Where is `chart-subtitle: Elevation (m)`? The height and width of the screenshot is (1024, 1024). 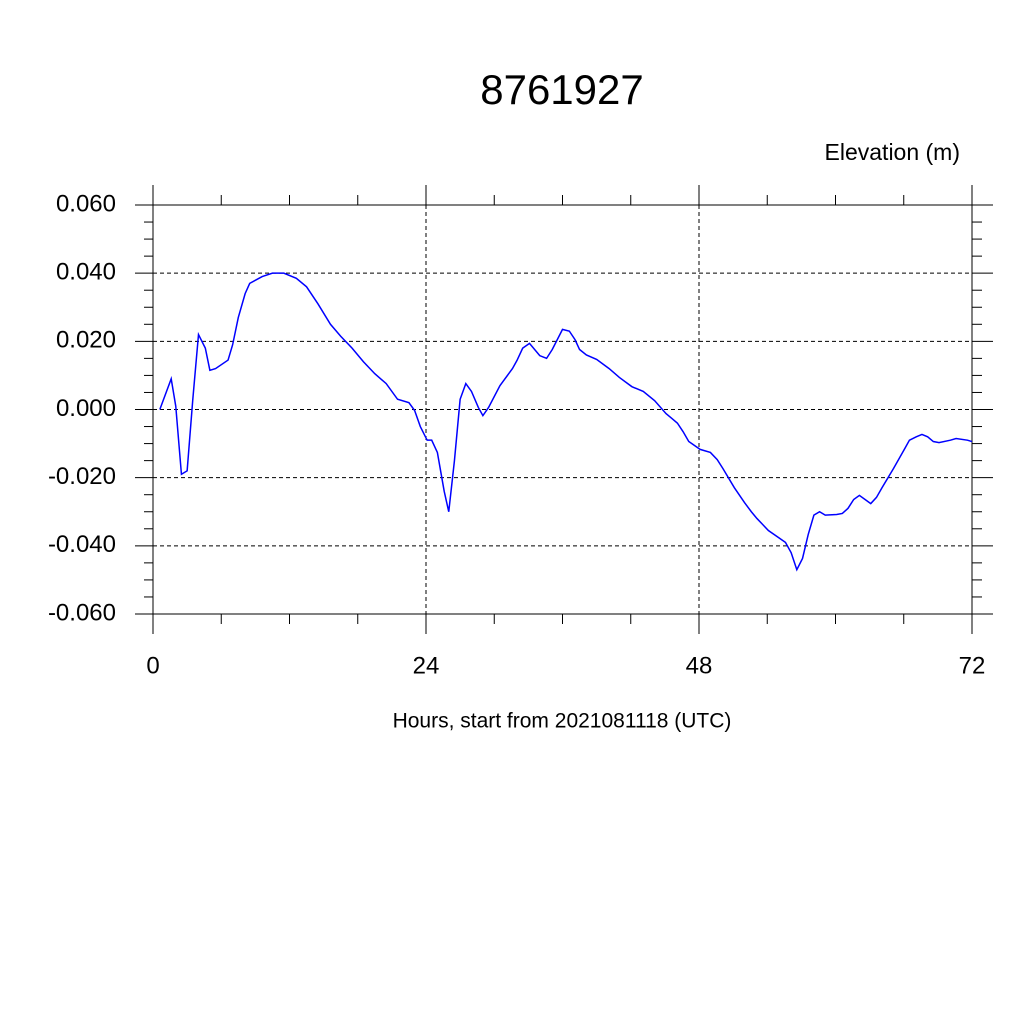 chart-subtitle: Elevation (m) is located at coordinates (892, 152).